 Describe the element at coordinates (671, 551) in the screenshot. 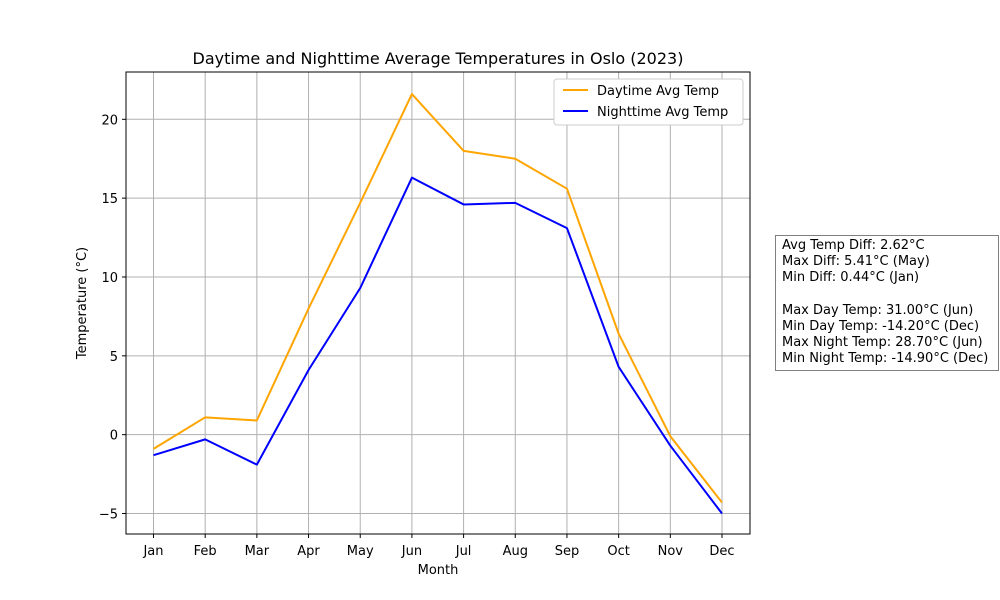

I see `x-tick-label: Nov` at that location.